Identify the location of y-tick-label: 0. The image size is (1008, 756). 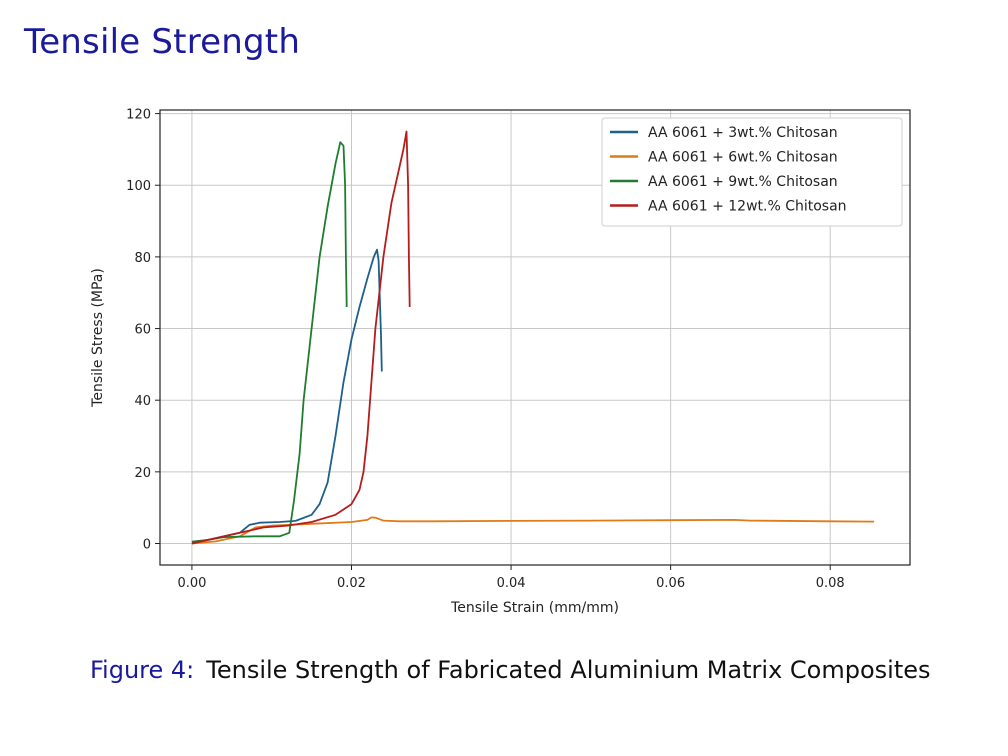
(147, 545).